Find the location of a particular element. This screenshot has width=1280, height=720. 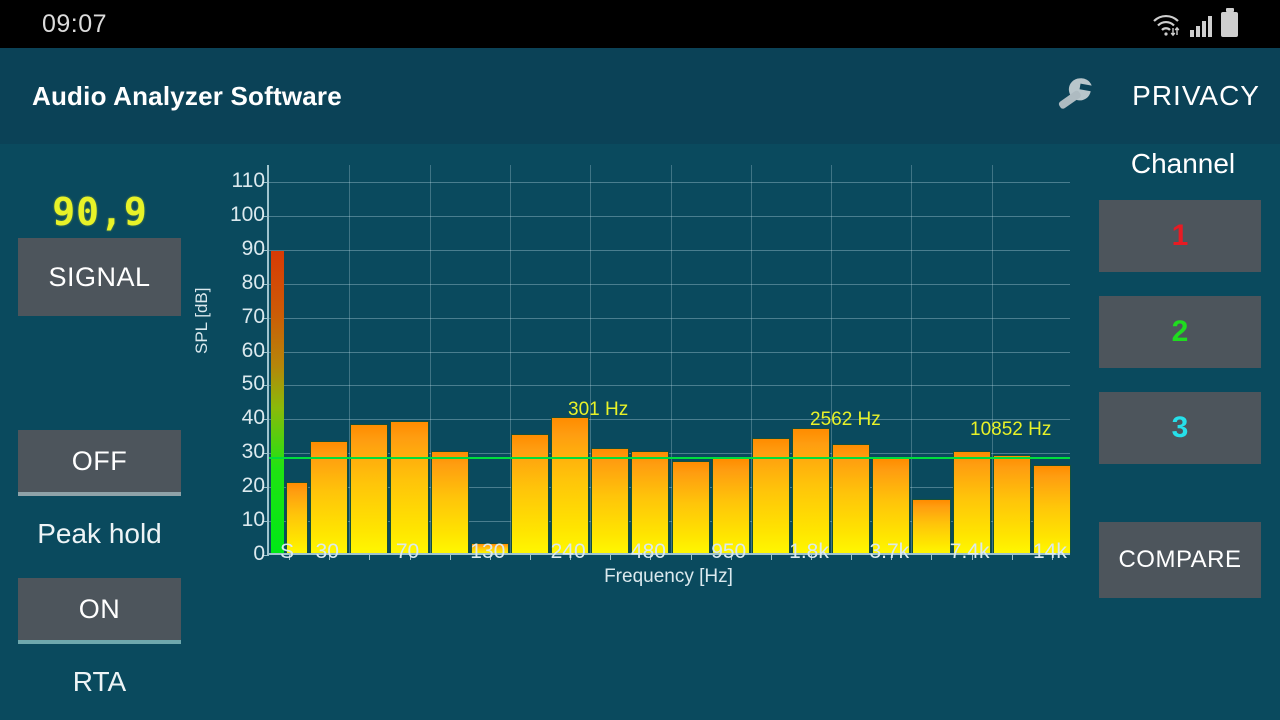

y-axis-tick-label: 70 is located at coordinates (253, 316).